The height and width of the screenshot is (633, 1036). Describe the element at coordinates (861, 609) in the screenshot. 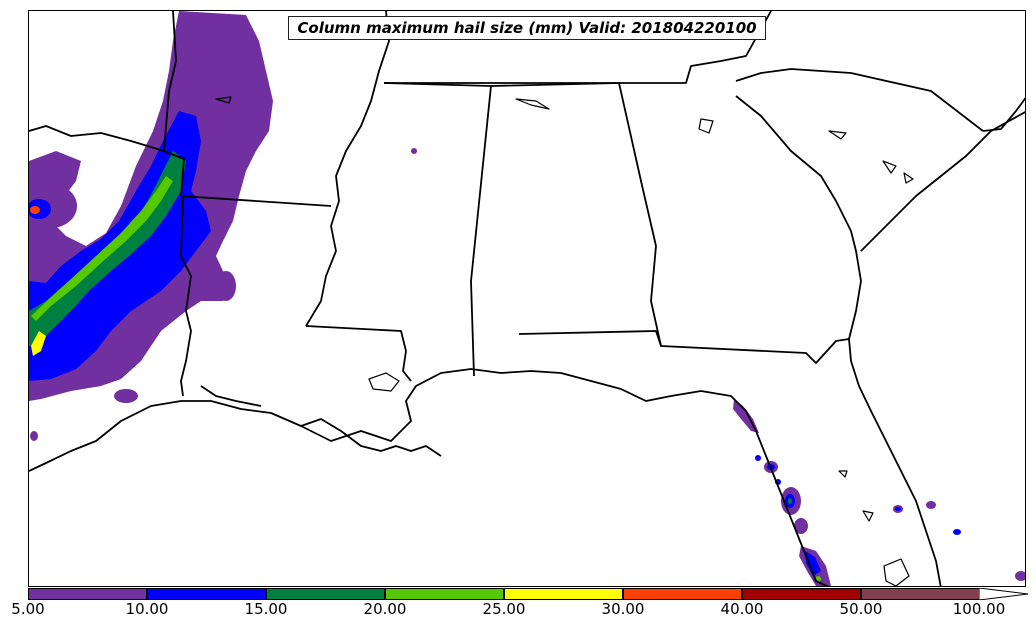

I see `colorbar-tick-label: 50.00` at that location.